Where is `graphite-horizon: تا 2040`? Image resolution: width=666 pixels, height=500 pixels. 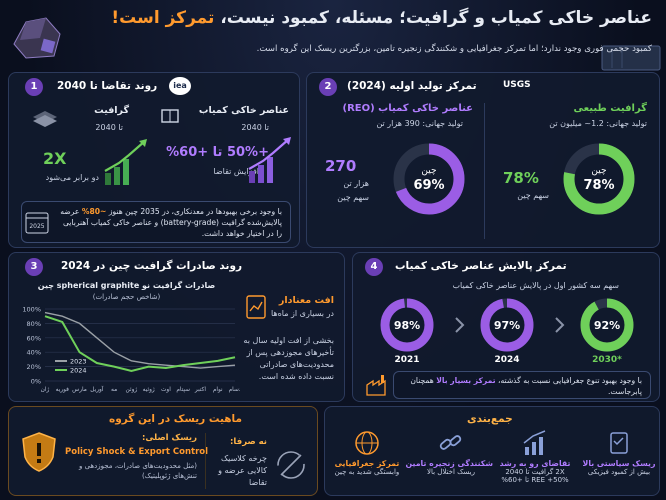
graphite-horizon: تا 2040 is located at coordinates (109, 127).